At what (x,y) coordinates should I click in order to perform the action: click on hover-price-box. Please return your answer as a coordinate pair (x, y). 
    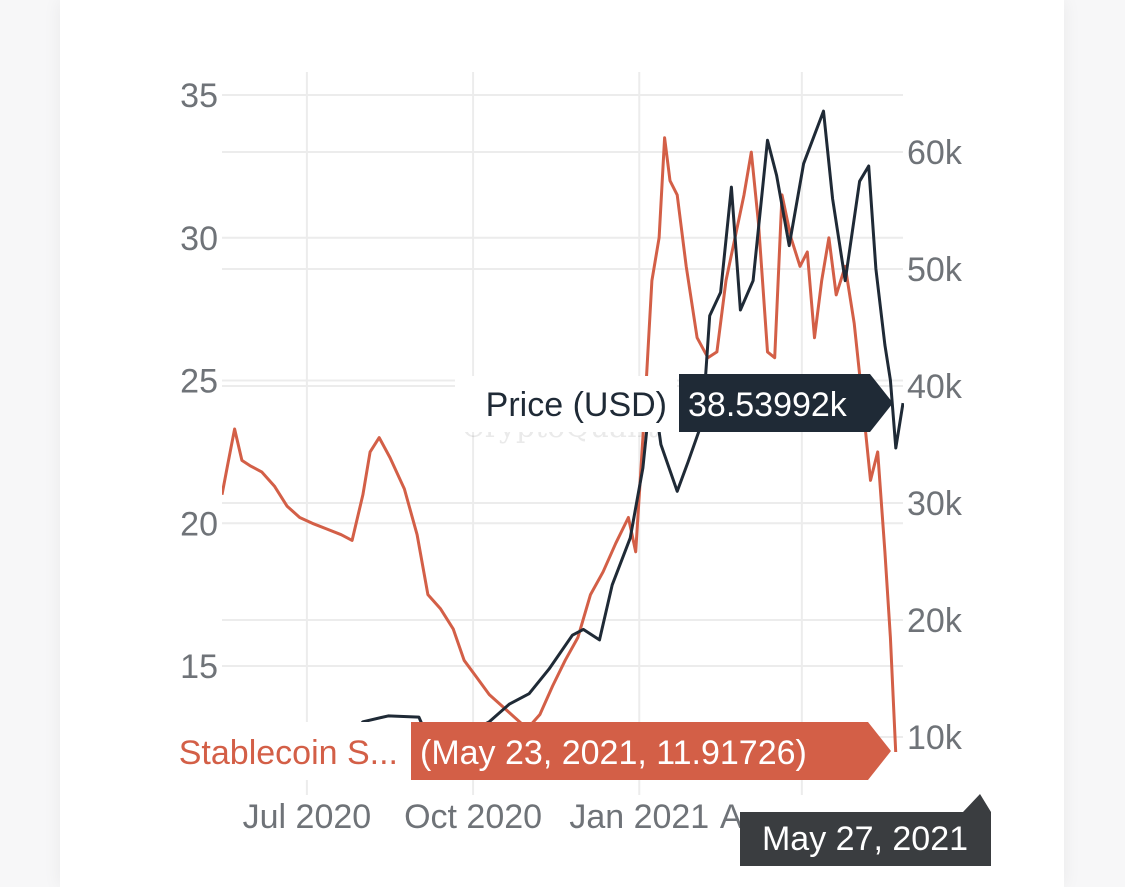
    Looking at the image, I should click on (786, 403).